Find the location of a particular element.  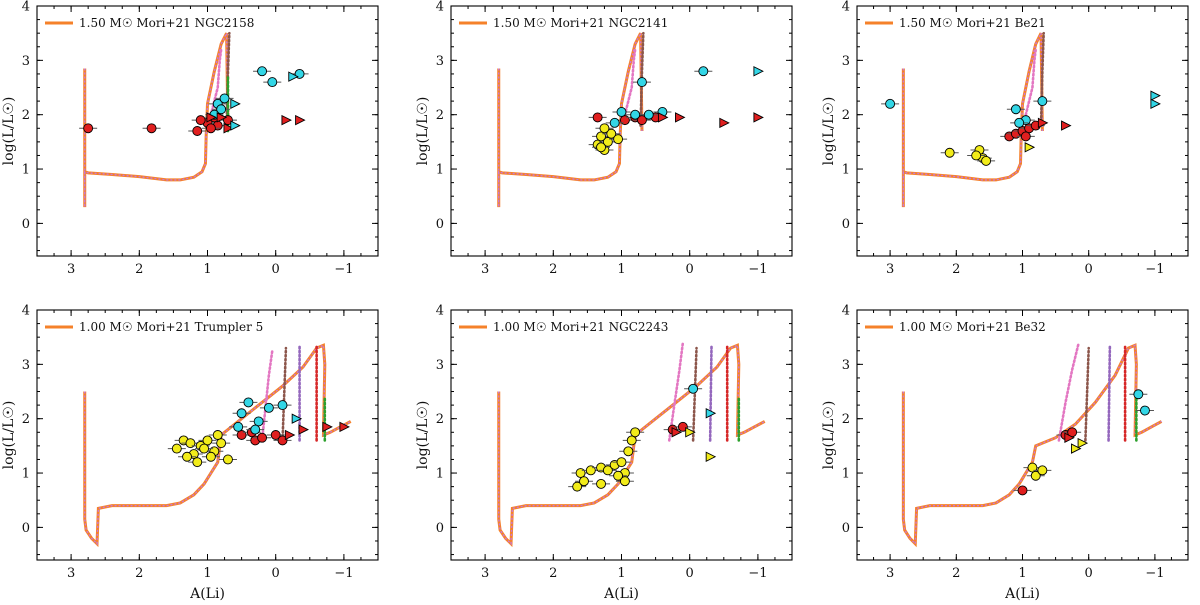

legend-label: 1.00 M☉ Mori+21 Be32 is located at coordinates (972, 327).